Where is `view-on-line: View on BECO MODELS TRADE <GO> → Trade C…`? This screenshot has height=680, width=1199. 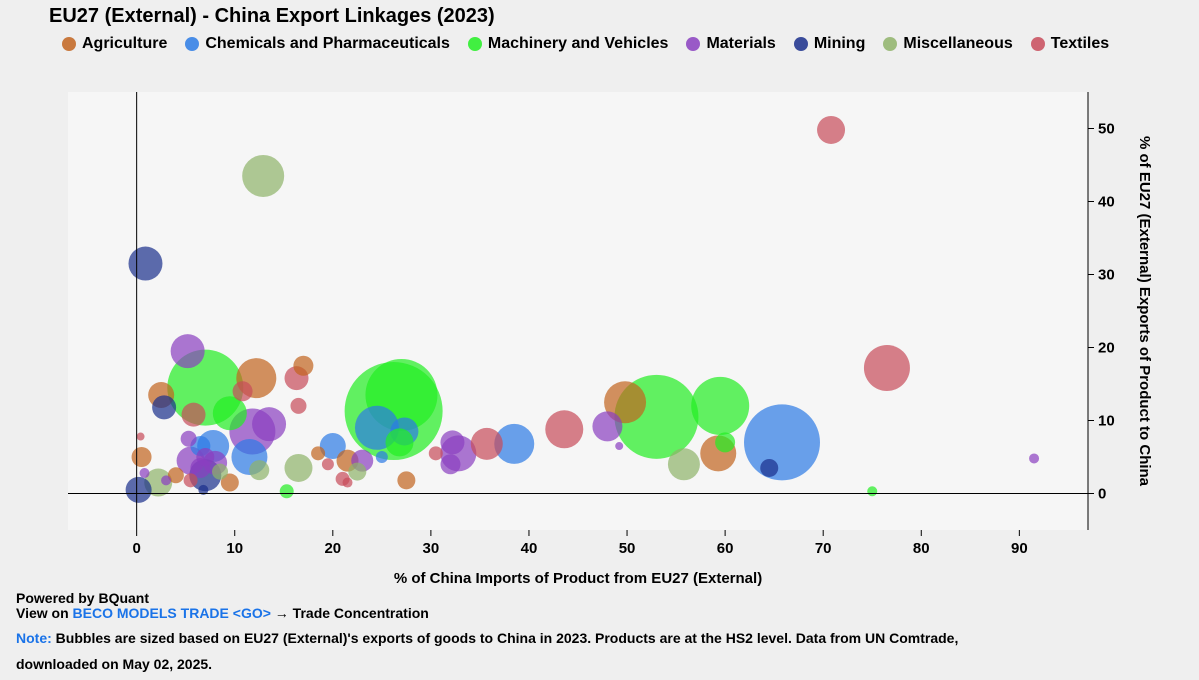 view-on-line: View on BECO MODELS TRADE <GO> → Trade C… is located at coordinates (222, 613).